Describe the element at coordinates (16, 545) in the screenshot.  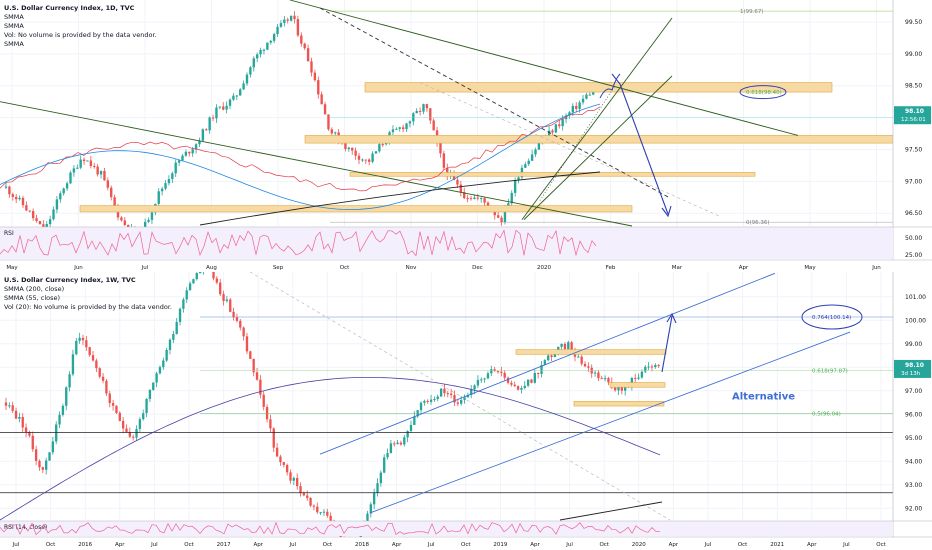
I see `x-tick-label: Jul` at that location.